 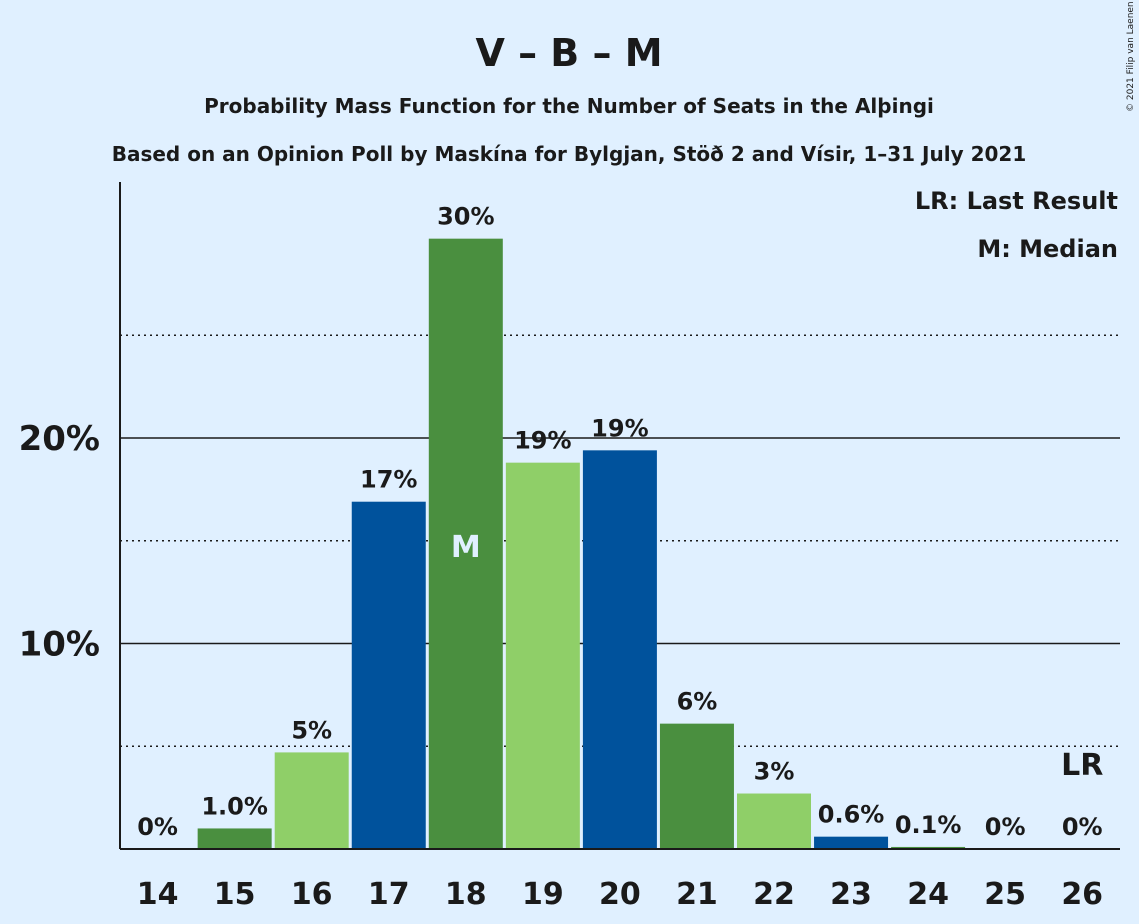 I want to click on last-result-marker: LR, so click(x=1082, y=765).